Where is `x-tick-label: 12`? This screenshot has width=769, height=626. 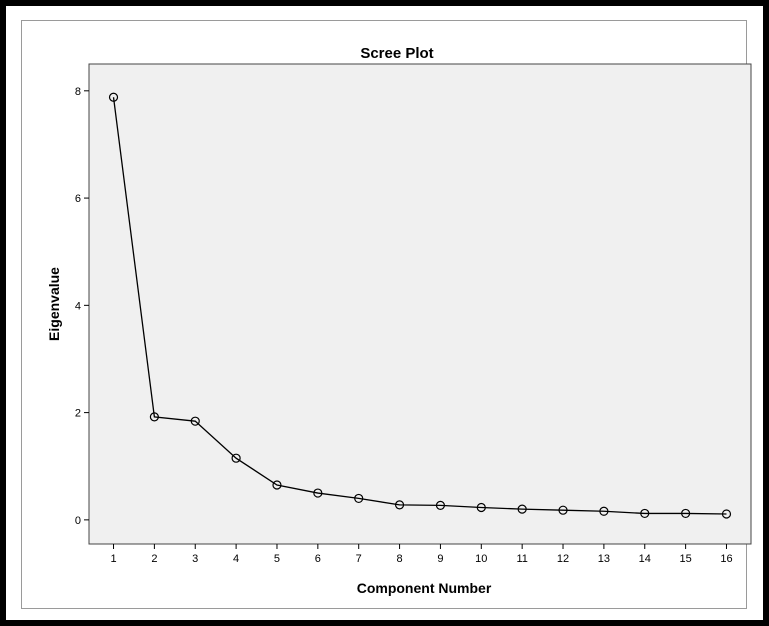 x-tick-label: 12 is located at coordinates (563, 559).